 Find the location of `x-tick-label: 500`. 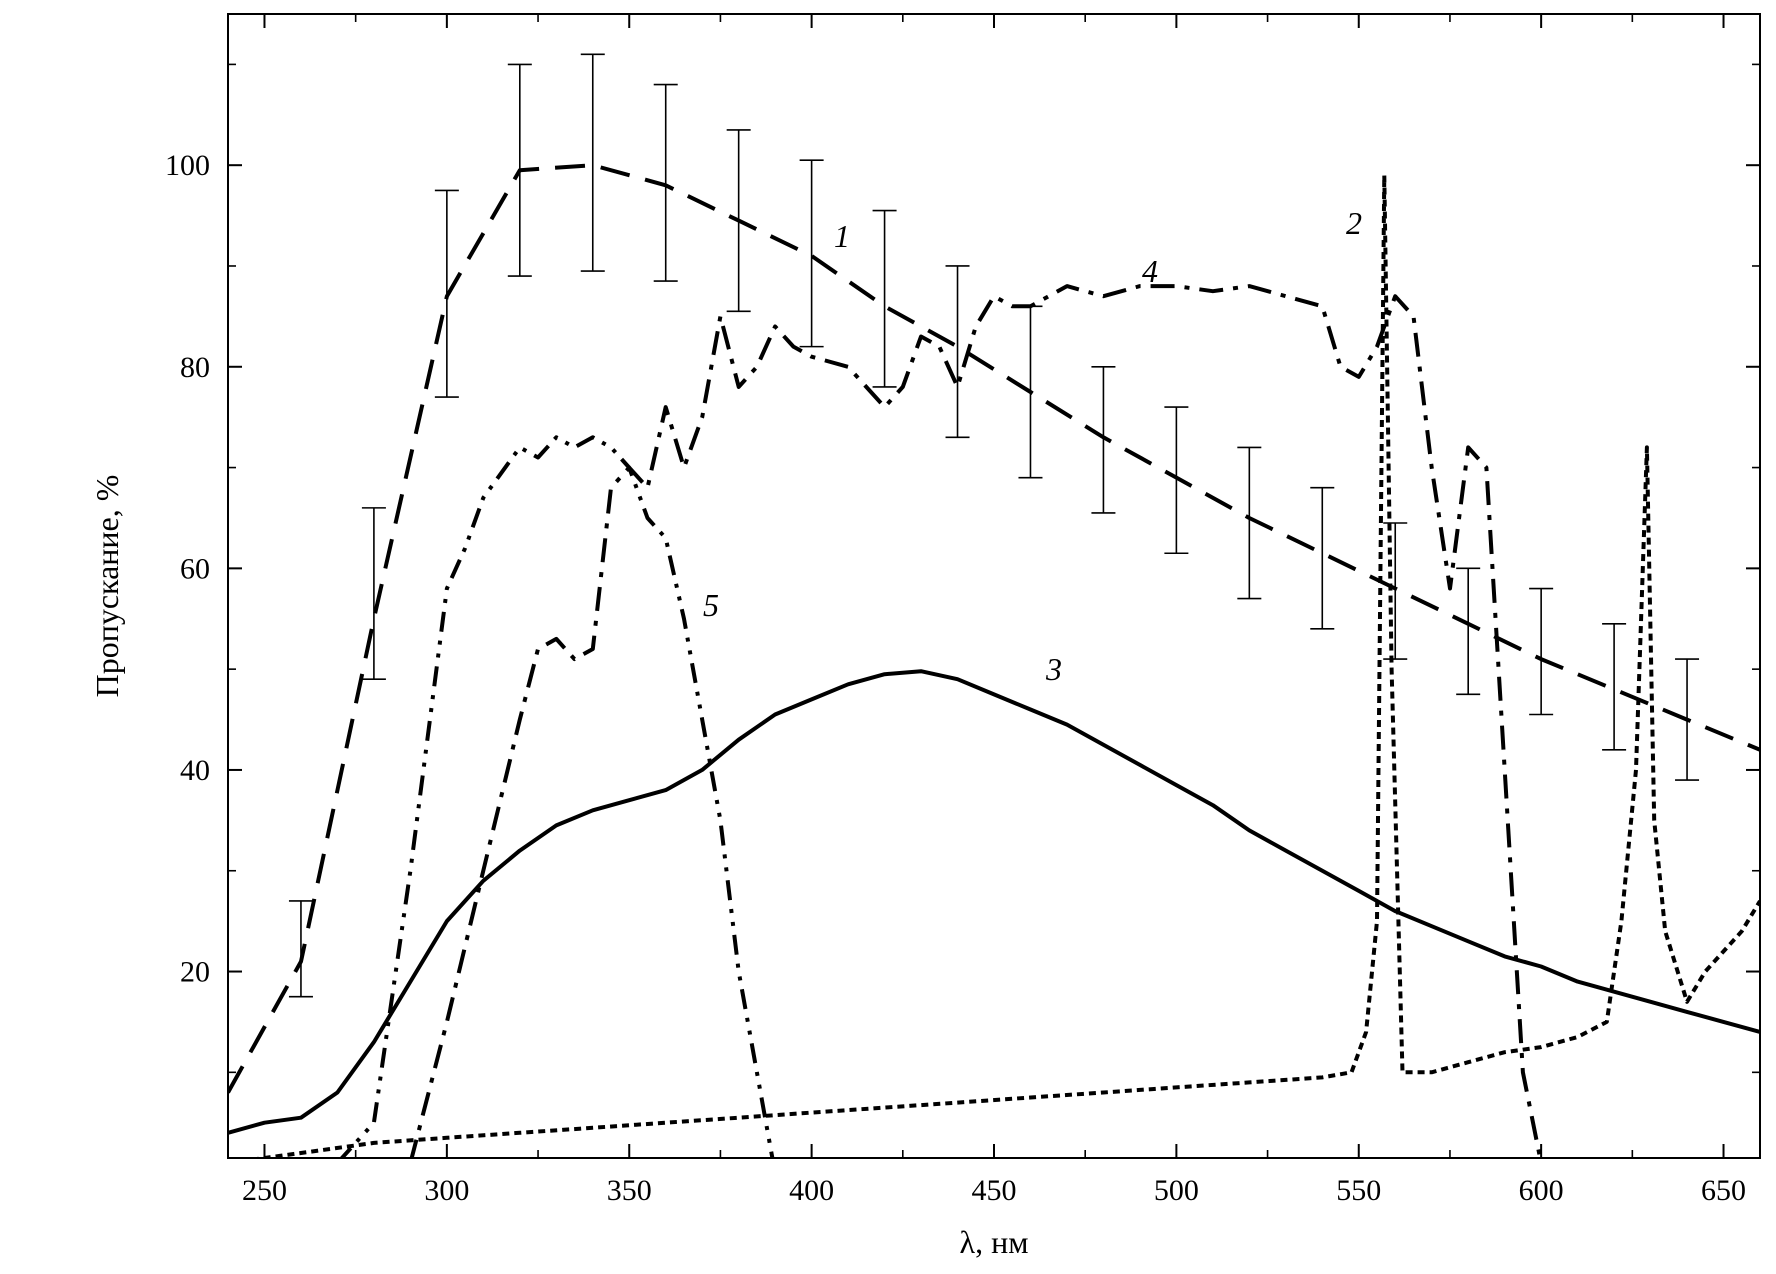

x-tick-label: 500 is located at coordinates (1176, 1190).